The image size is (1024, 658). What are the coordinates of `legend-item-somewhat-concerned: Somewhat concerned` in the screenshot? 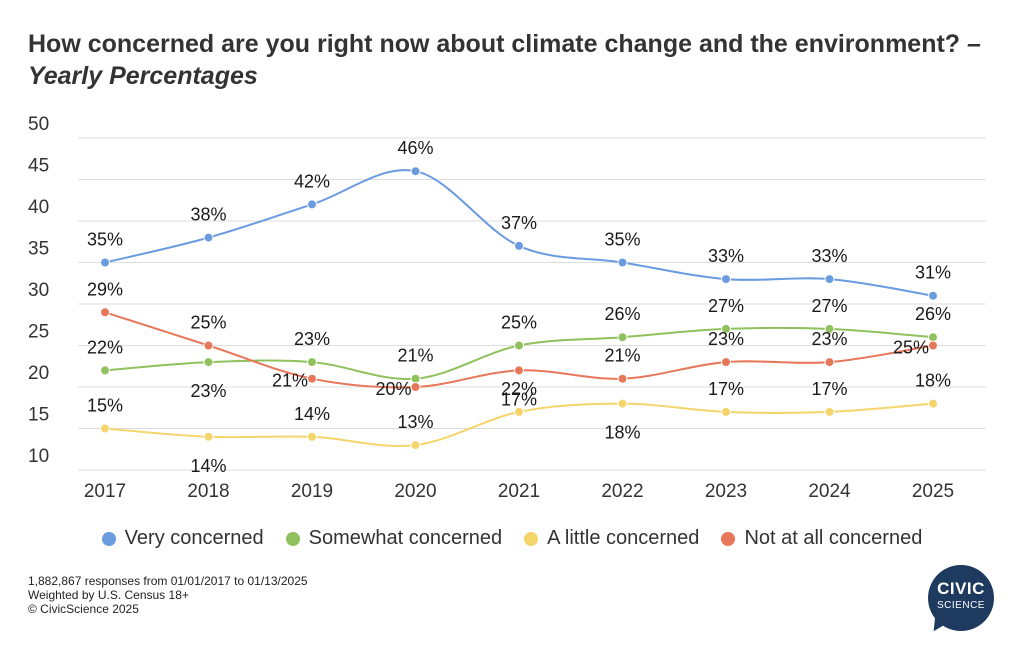 It's located at (394, 538).